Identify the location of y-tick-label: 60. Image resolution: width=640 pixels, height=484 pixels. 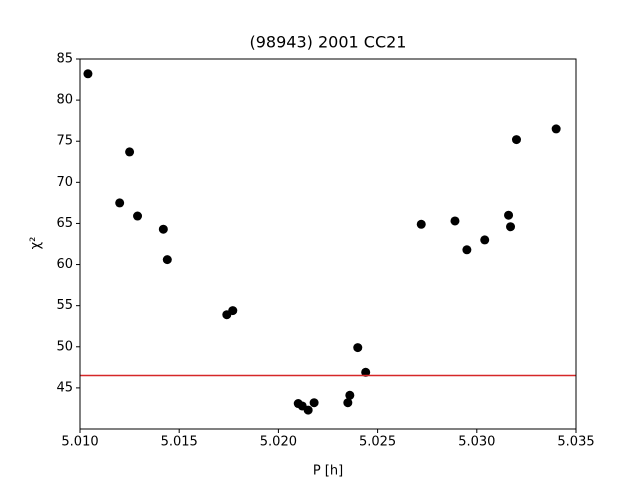
(64, 264).